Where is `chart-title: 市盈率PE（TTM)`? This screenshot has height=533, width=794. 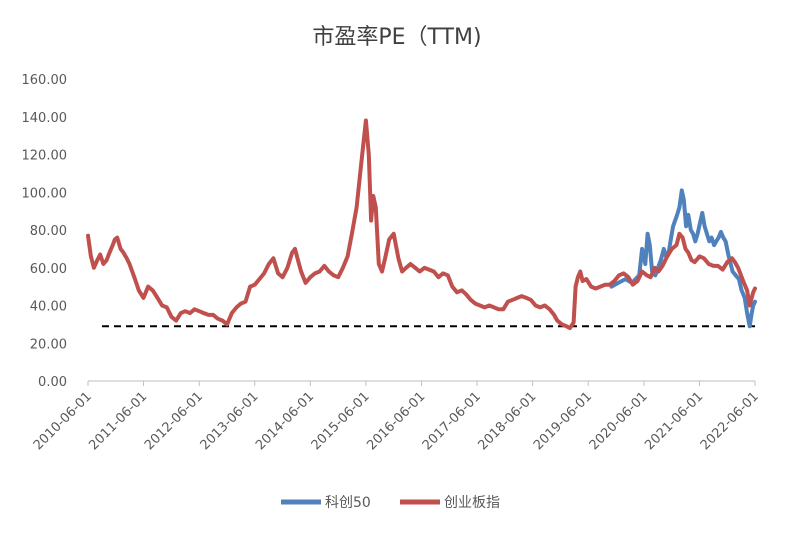 chart-title: 市盈率PE（TTM) is located at coordinates (396, 37).